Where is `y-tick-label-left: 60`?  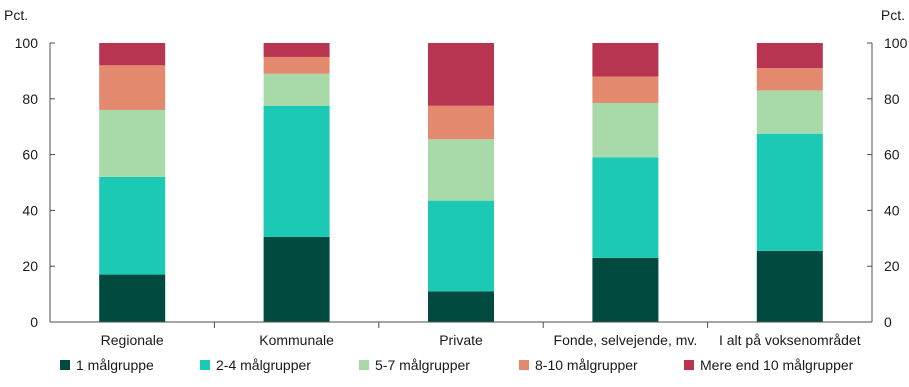
y-tick-label-left: 60 is located at coordinates (30, 155).